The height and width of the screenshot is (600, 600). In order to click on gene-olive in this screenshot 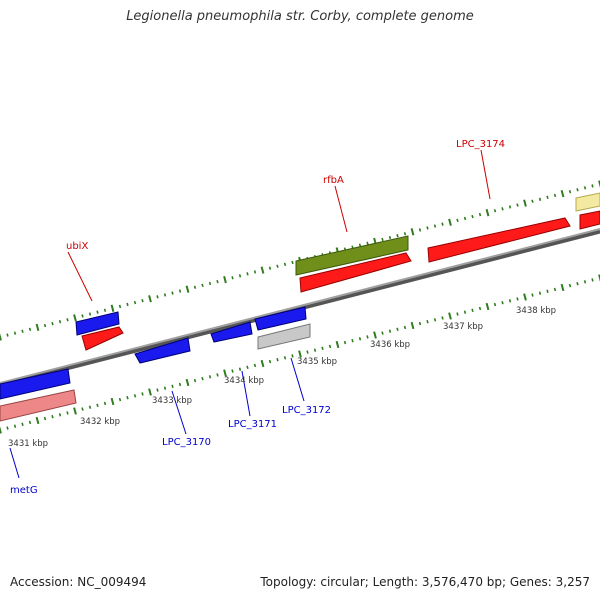, I will do `click(352, 255)`.